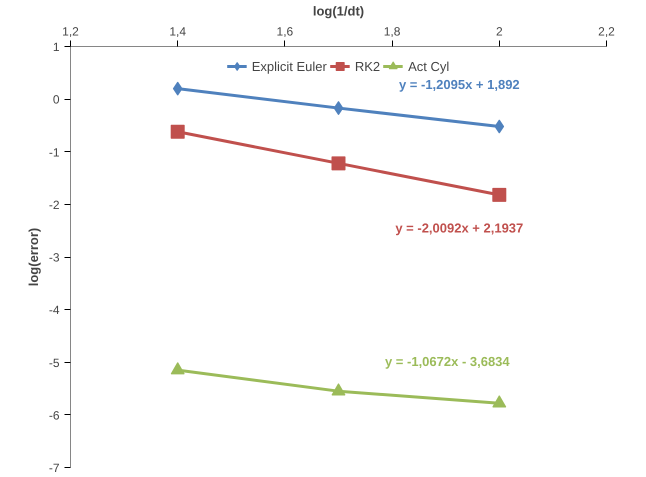  What do you see at coordinates (56, 47) in the screenshot?
I see `y-tick-label: 1` at bounding box center [56, 47].